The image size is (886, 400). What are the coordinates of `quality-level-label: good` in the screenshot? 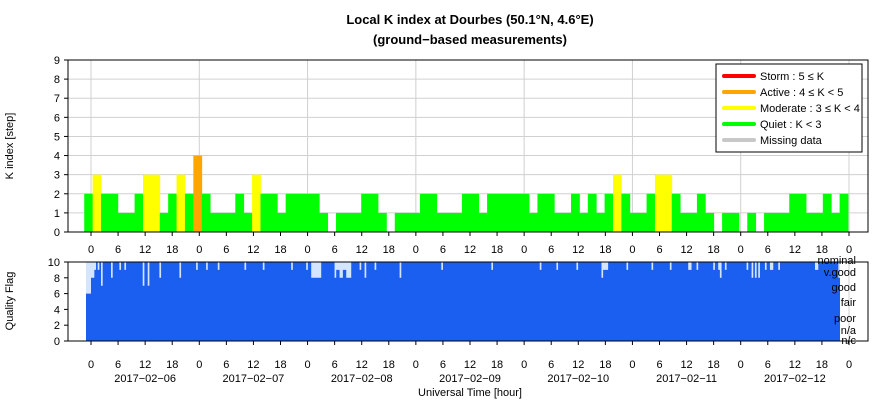 It's located at (844, 288).